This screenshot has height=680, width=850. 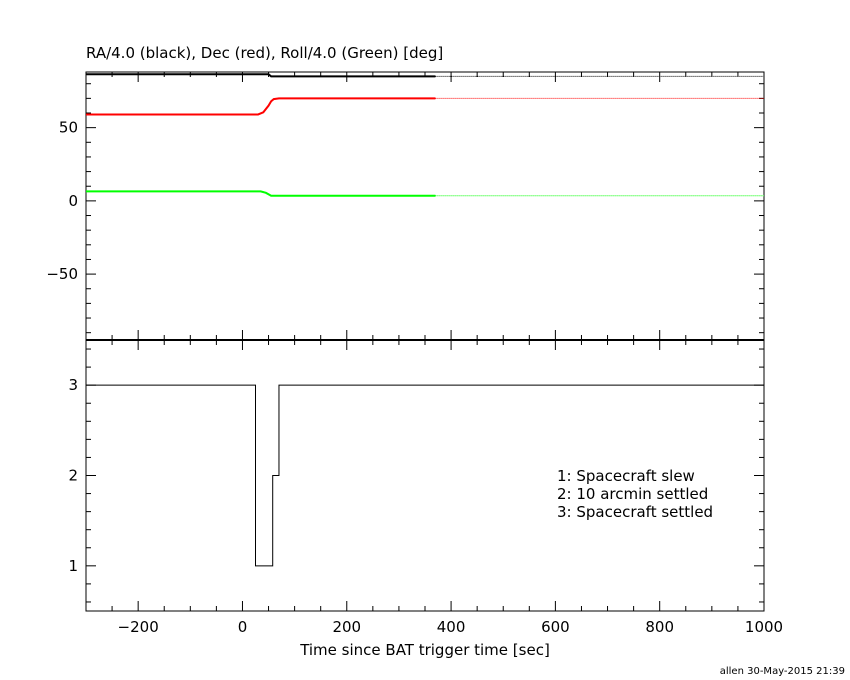 I want to click on x-tick-label: 600, so click(x=555, y=627).